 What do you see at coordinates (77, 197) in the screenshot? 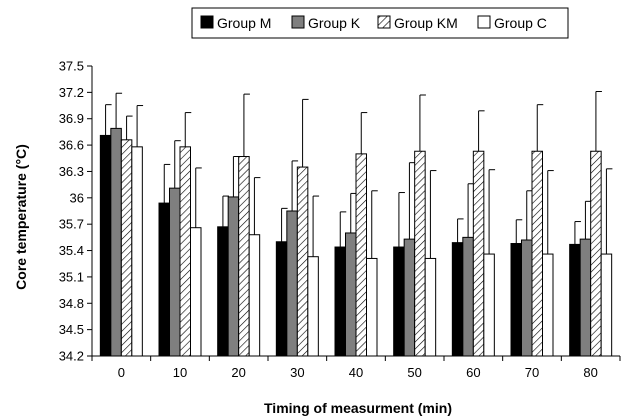
I see `y-tick-label: 36` at bounding box center [77, 197].